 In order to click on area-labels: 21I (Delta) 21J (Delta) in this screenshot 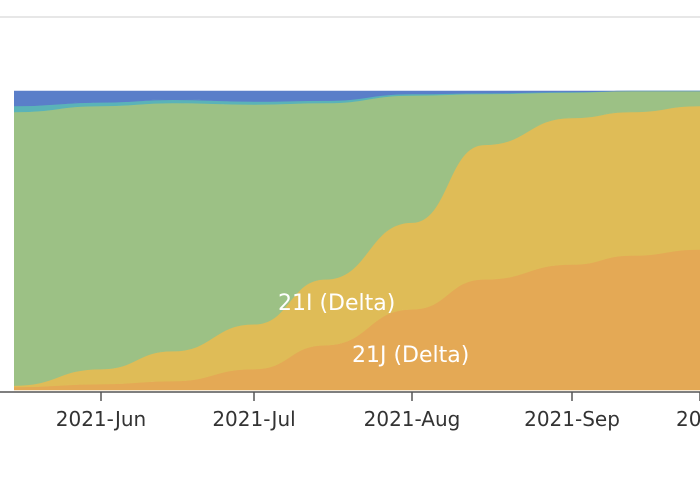, I will do `click(373, 329)`.